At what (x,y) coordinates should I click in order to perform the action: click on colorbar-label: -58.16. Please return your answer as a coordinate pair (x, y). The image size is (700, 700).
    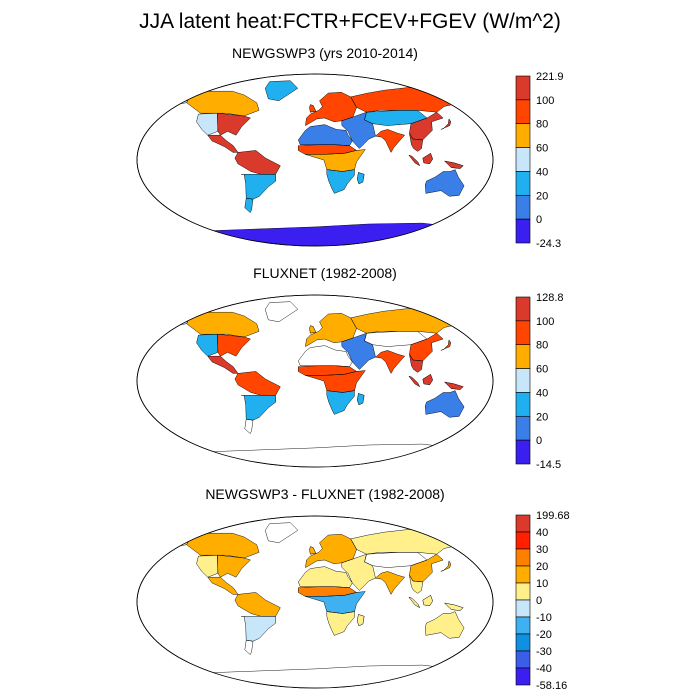
    Looking at the image, I should click on (551, 686).